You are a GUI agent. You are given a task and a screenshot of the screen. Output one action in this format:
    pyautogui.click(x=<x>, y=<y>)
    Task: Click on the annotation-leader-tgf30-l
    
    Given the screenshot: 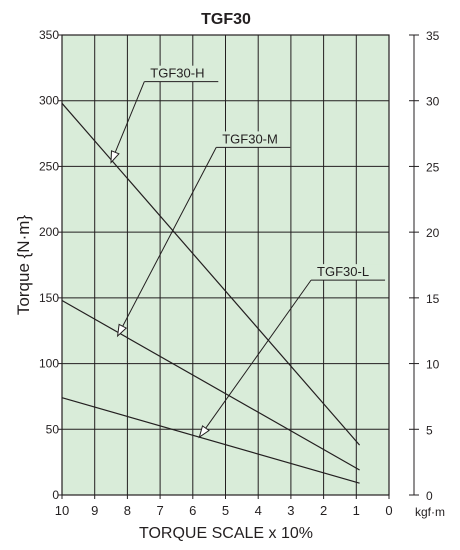 What is the action you would take?
    pyautogui.click(x=258, y=354)
    